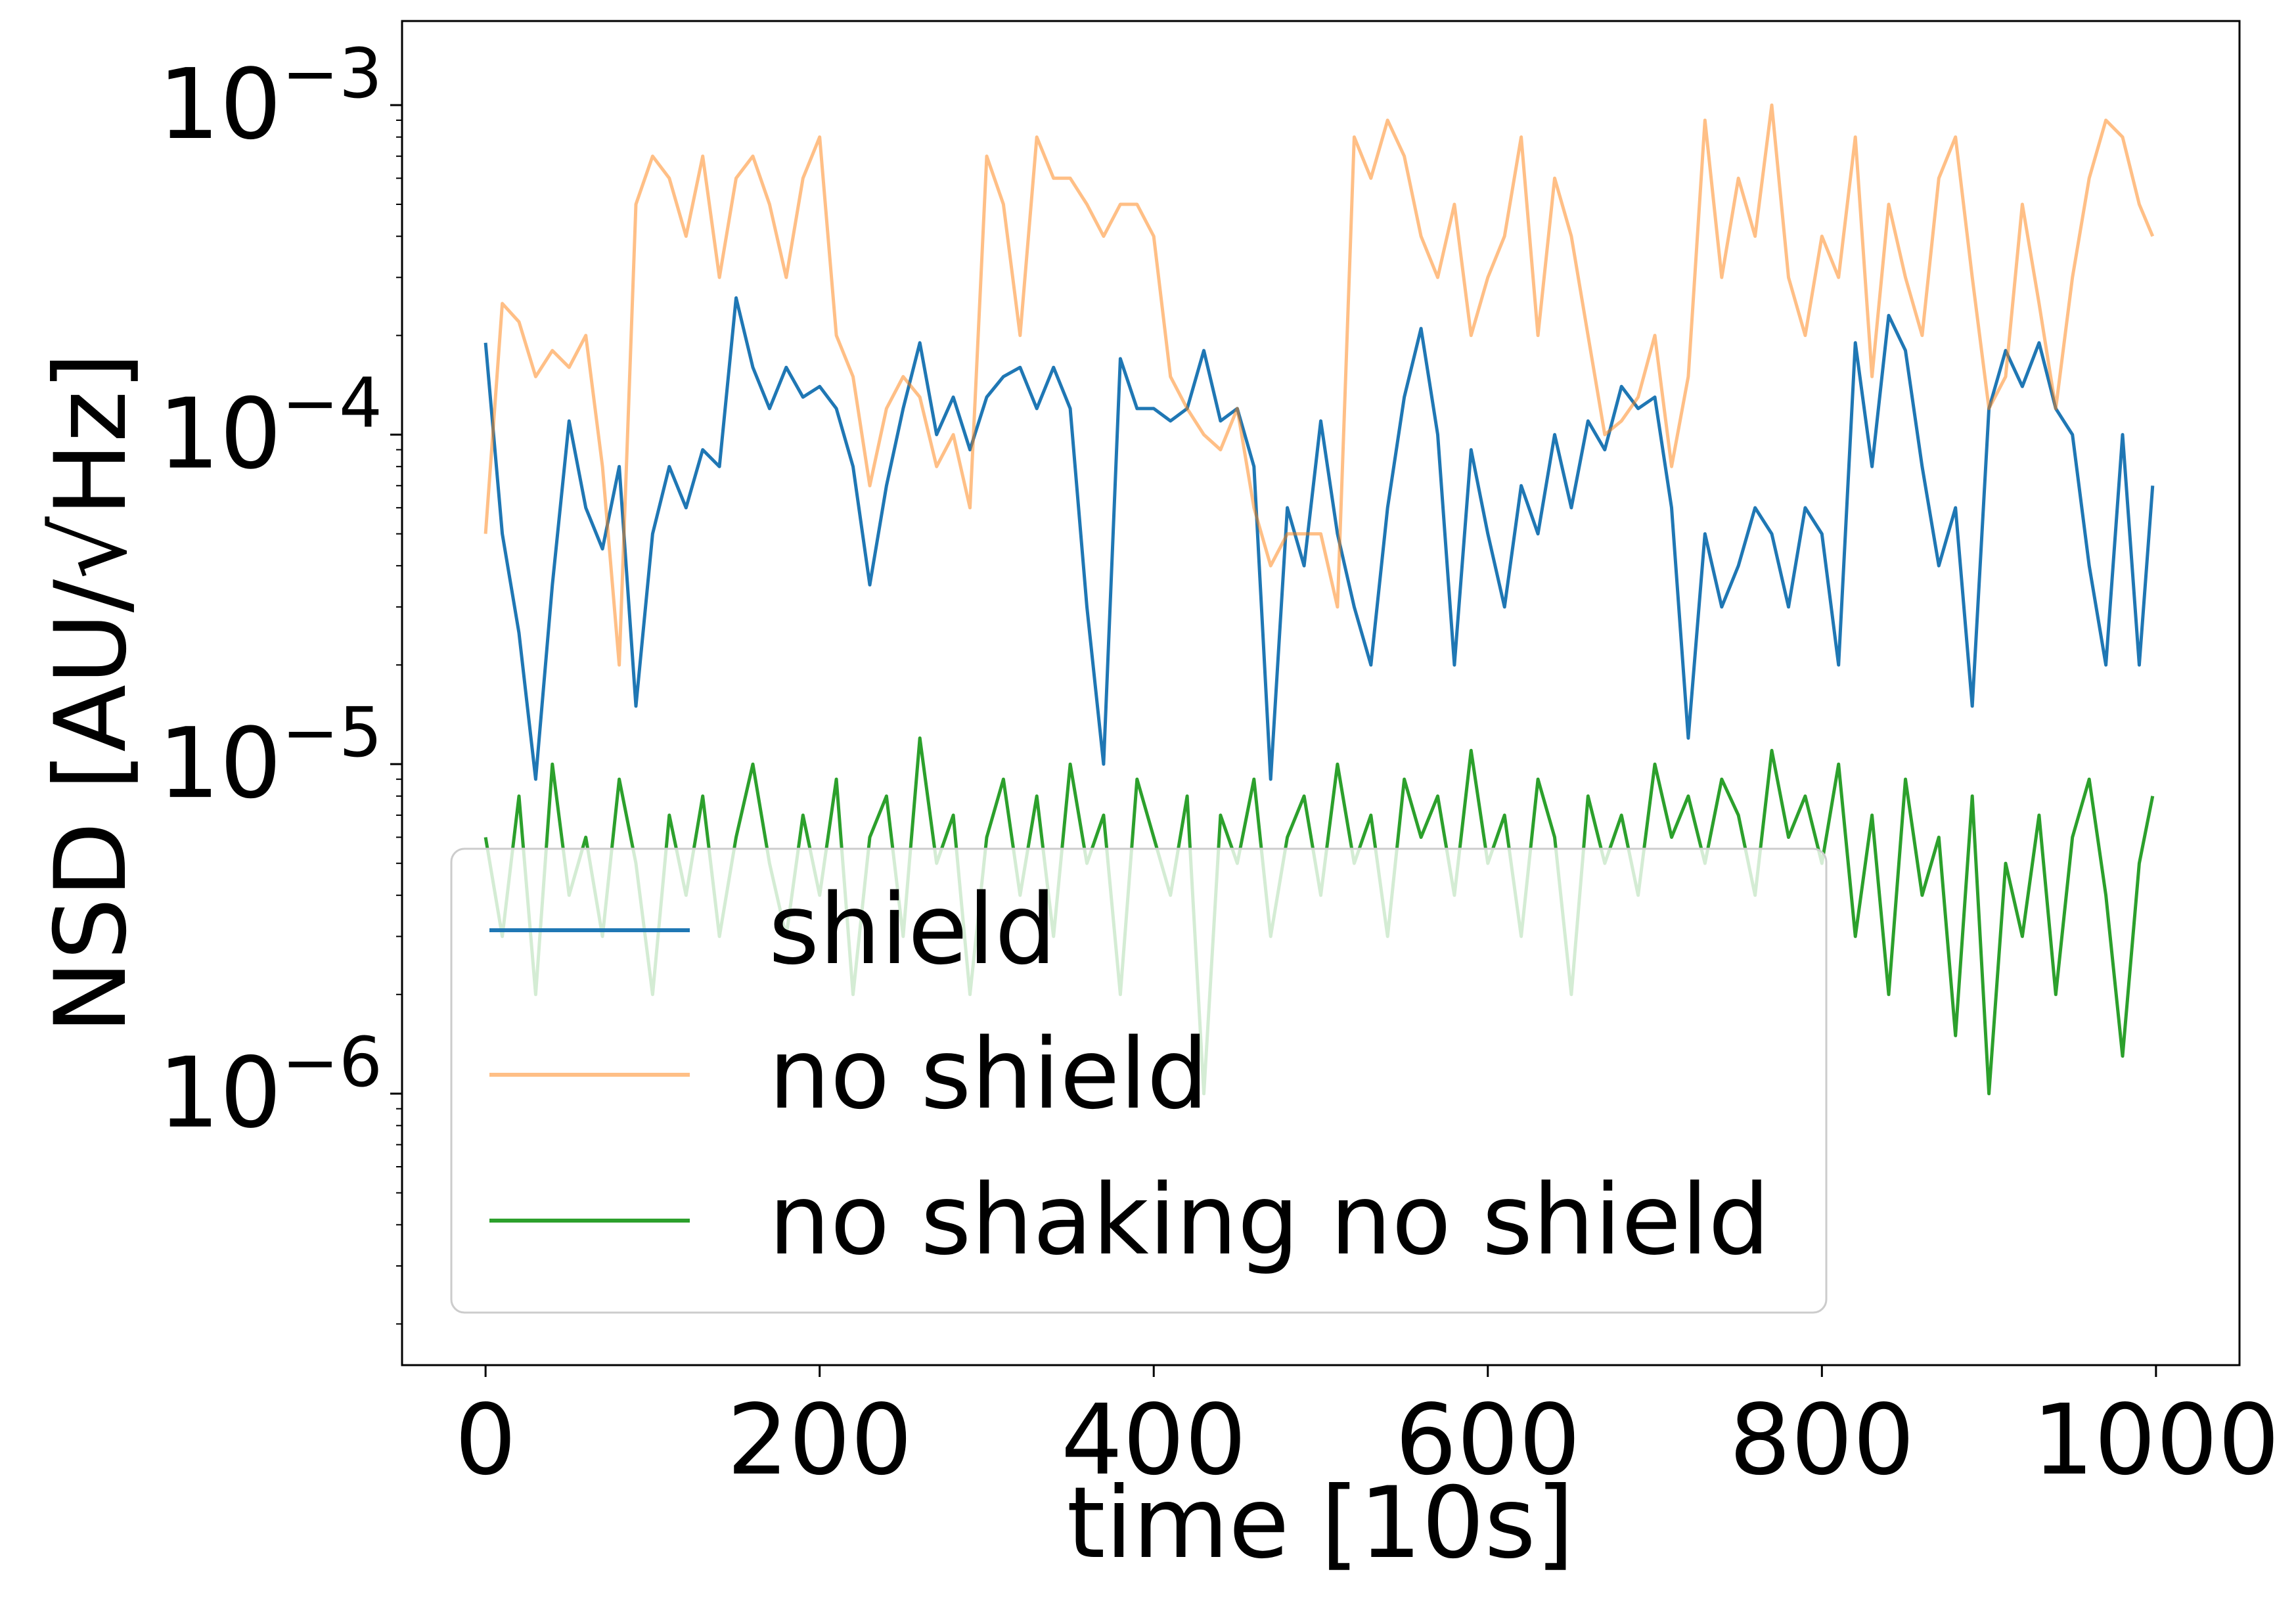 The image size is (2296, 1599). Describe the element at coordinates (2156, 1440) in the screenshot. I see `x-tick-label: 1000` at that location.